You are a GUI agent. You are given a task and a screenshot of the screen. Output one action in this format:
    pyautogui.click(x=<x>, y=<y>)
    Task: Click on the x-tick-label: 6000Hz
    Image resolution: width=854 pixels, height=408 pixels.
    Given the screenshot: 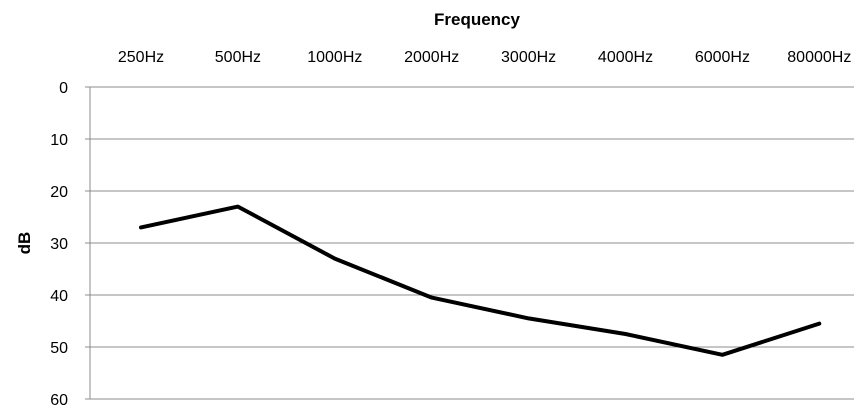 What is the action you would take?
    pyautogui.click(x=722, y=57)
    